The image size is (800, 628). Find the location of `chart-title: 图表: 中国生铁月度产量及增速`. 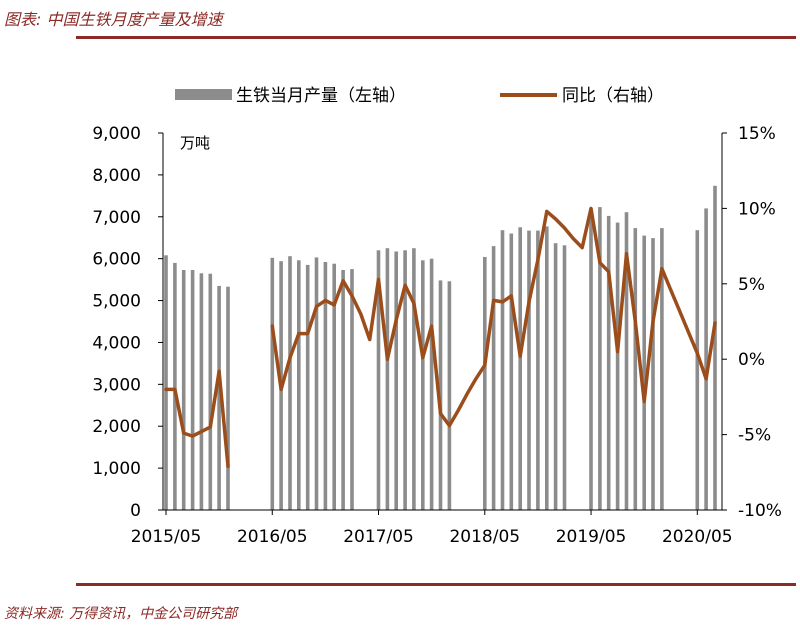

chart-title: 图表: 中国生铁月度产量及增速 is located at coordinates (113, 19).